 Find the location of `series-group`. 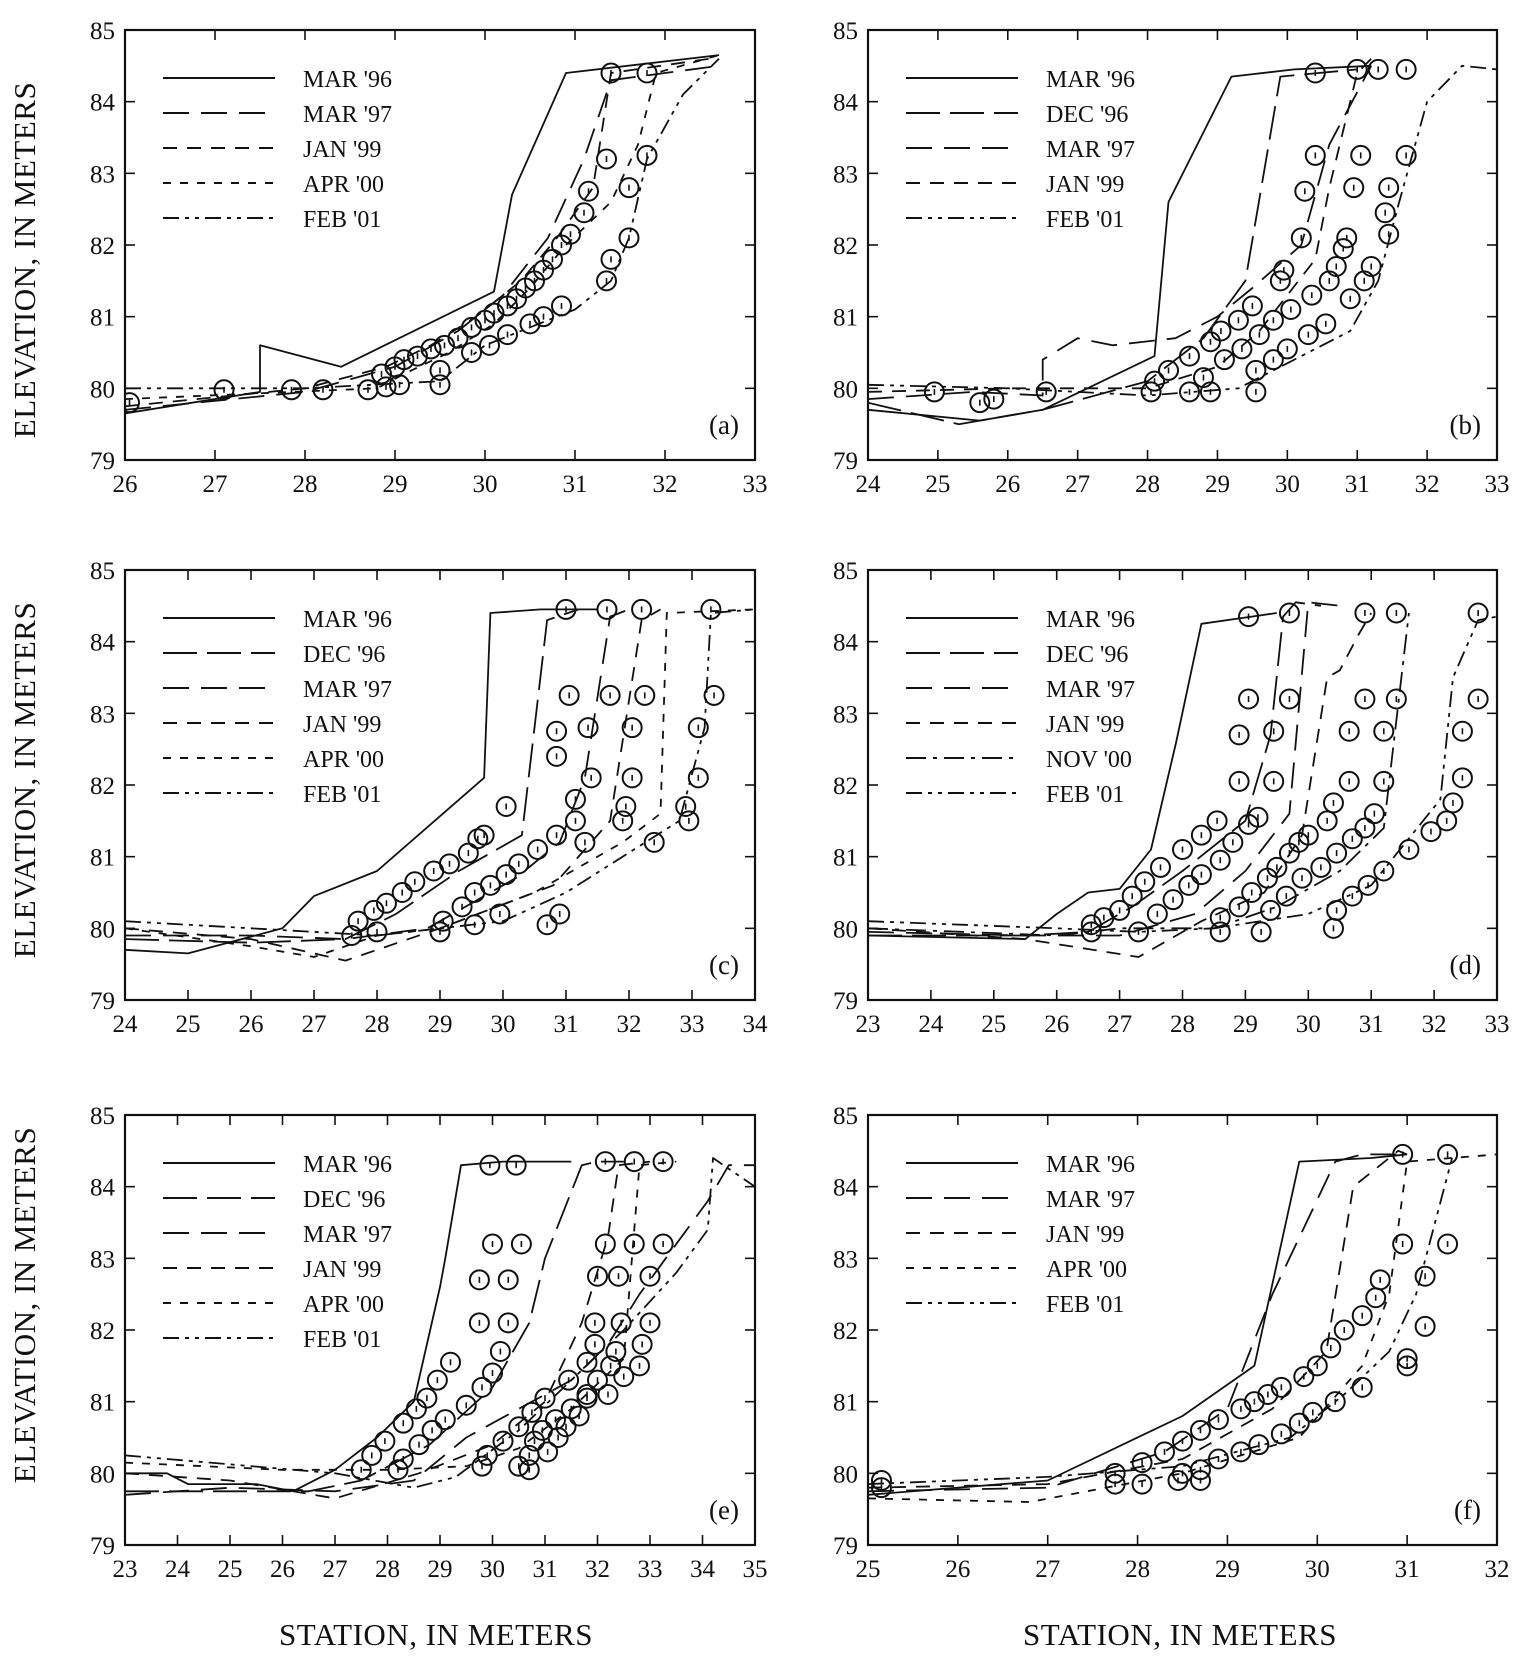

series-group is located at coordinates (1182, 242).